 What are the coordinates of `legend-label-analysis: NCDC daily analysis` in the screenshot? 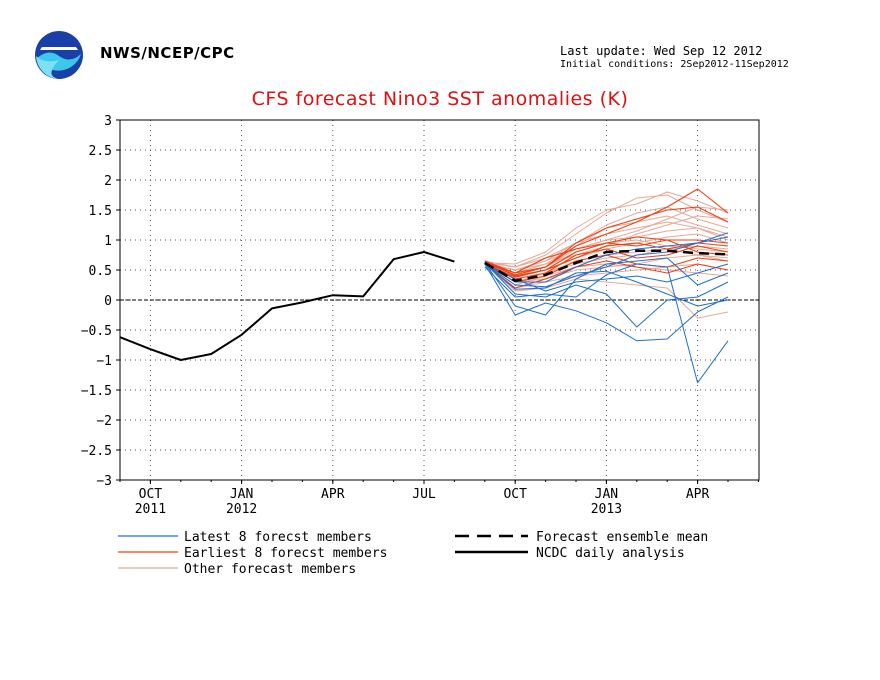 It's located at (610, 553).